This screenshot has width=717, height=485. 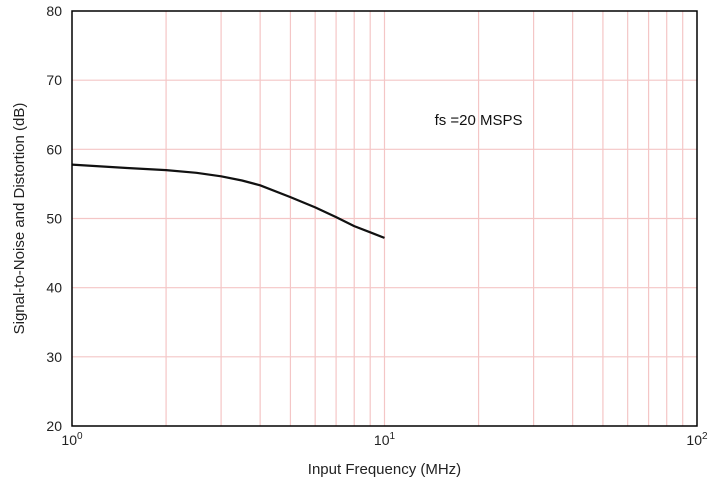 What do you see at coordinates (54, 288) in the screenshot?
I see `y-tick-label: 40` at bounding box center [54, 288].